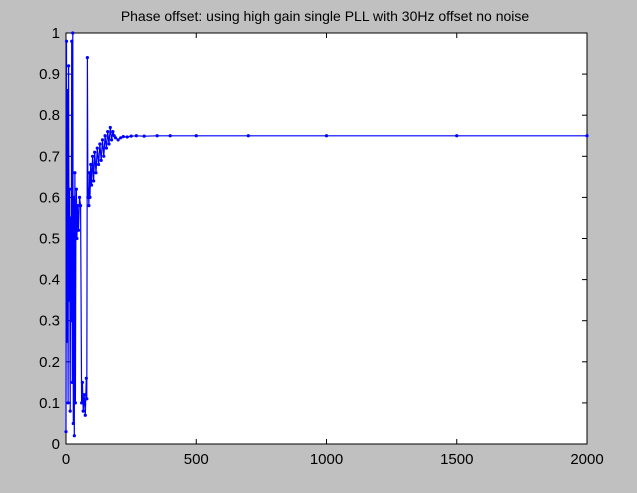 This screenshot has width=637, height=493. I want to click on y-tick-label: 0.3, so click(49, 321).